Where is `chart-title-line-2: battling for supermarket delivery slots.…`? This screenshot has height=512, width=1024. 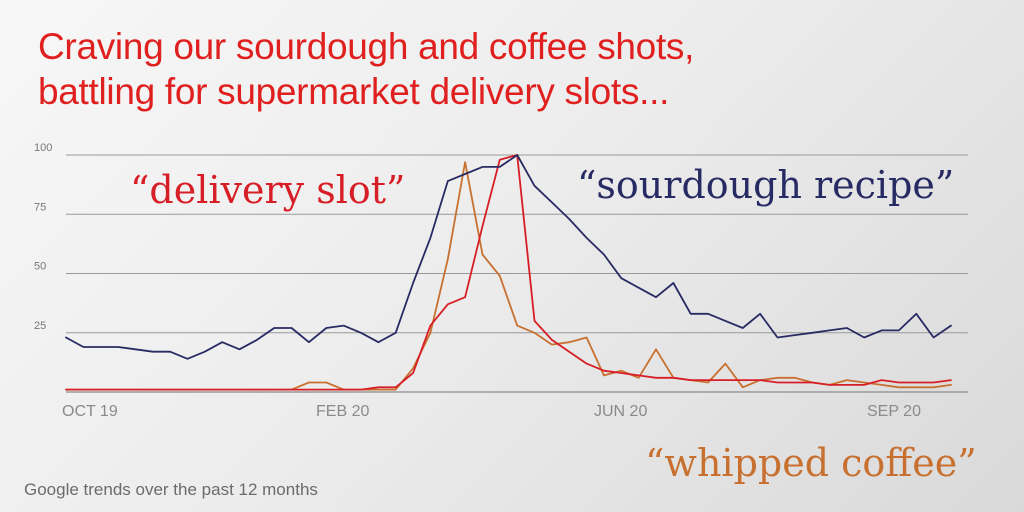
chart-title-line-2: battling for supermarket delivery slots.… is located at coordinates (354, 91).